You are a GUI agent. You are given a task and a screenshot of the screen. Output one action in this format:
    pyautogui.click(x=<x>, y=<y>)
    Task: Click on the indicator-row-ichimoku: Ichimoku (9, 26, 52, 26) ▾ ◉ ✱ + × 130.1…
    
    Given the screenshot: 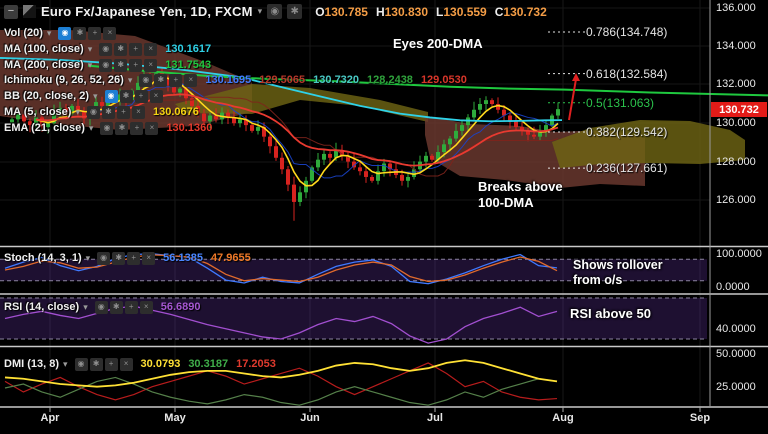 What is the action you would take?
    pyautogui.click(x=235, y=80)
    